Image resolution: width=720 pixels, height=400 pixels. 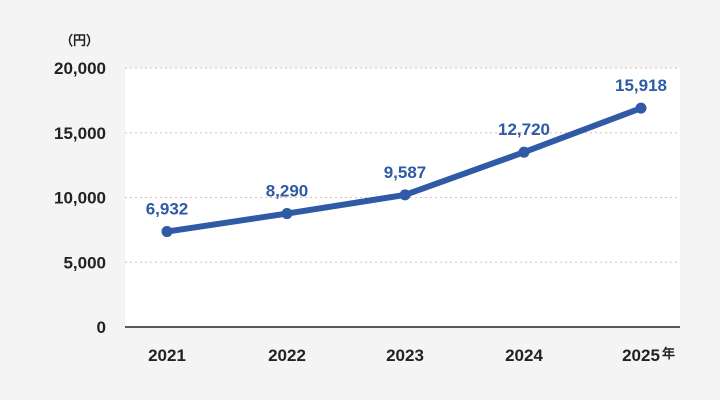 I want to click on x-tick-label: 2021, so click(x=167, y=355).